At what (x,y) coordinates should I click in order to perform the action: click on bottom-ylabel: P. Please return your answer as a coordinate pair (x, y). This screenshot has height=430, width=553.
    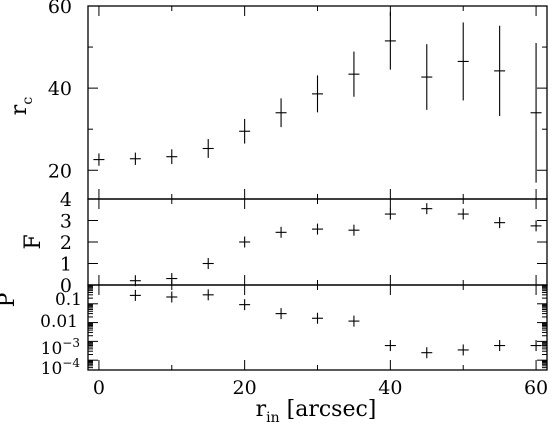
    Looking at the image, I should click on (10, 299).